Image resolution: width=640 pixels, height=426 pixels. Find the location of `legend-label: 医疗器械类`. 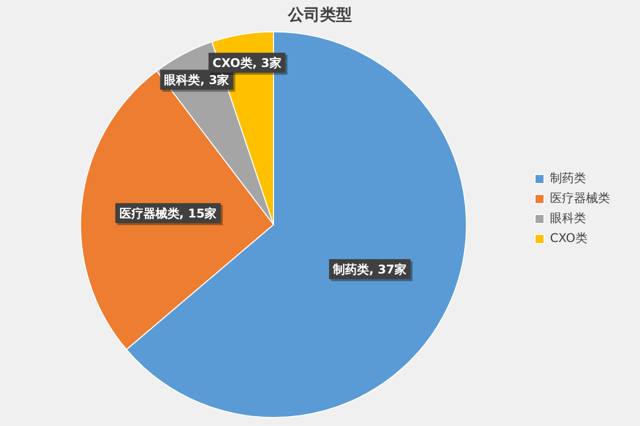

legend-label: 医疗器械类 is located at coordinates (580, 198).